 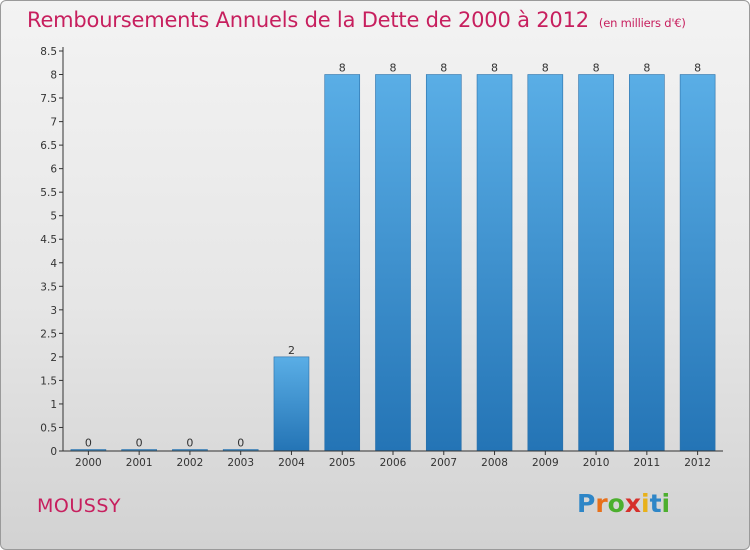 I want to click on y-tick-label: 2.5, so click(x=48, y=334).